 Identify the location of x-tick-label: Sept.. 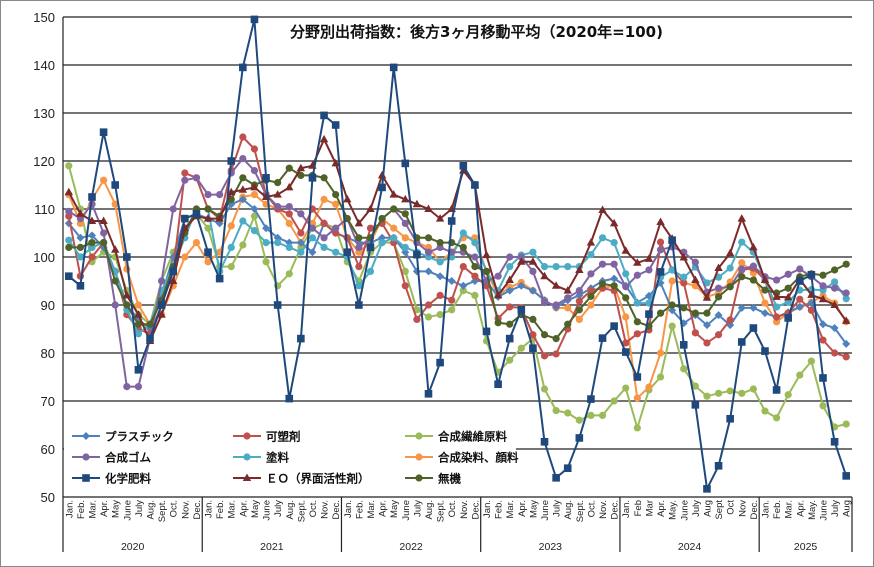
(162, 511).